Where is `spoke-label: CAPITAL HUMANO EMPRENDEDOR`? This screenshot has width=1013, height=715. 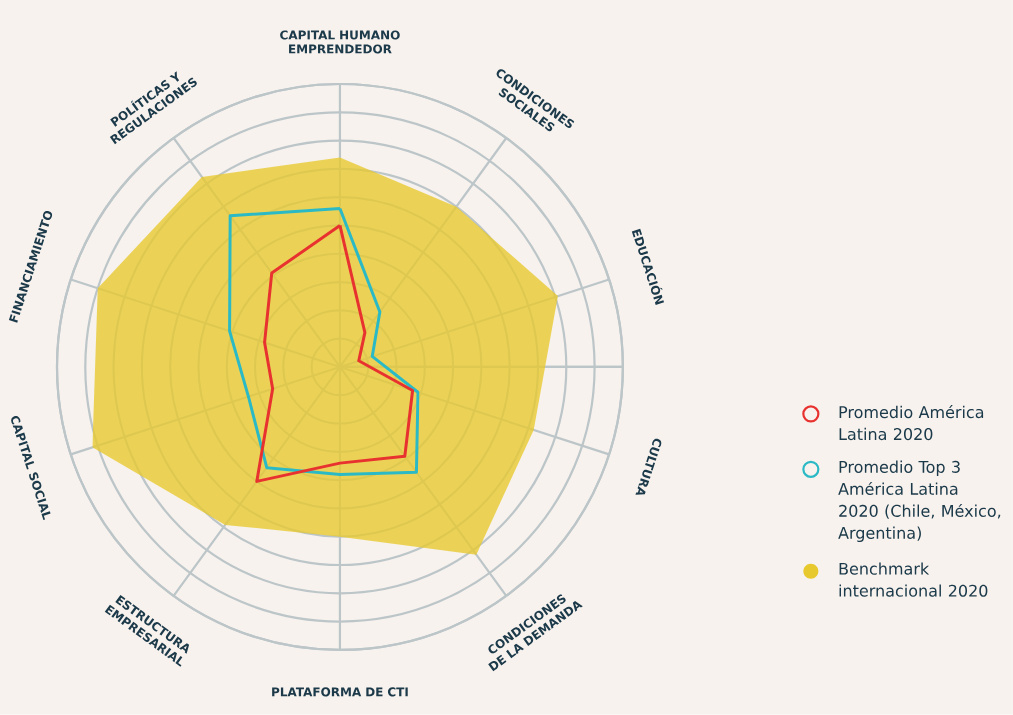
spoke-label: CAPITAL HUMANO EMPRENDEDOR is located at coordinates (340, 42).